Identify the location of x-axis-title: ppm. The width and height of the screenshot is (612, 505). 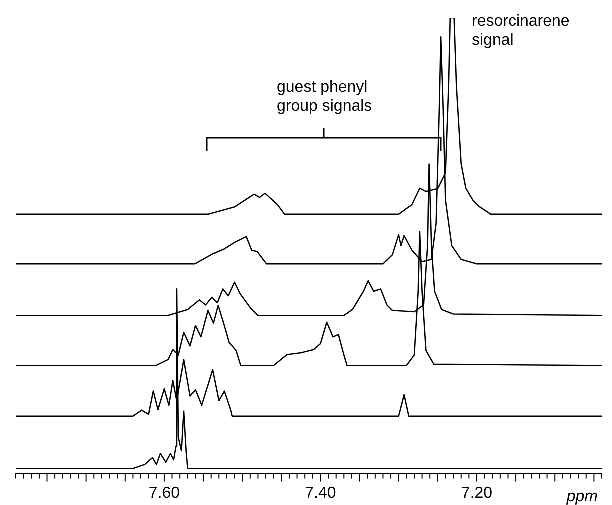
(582, 496).